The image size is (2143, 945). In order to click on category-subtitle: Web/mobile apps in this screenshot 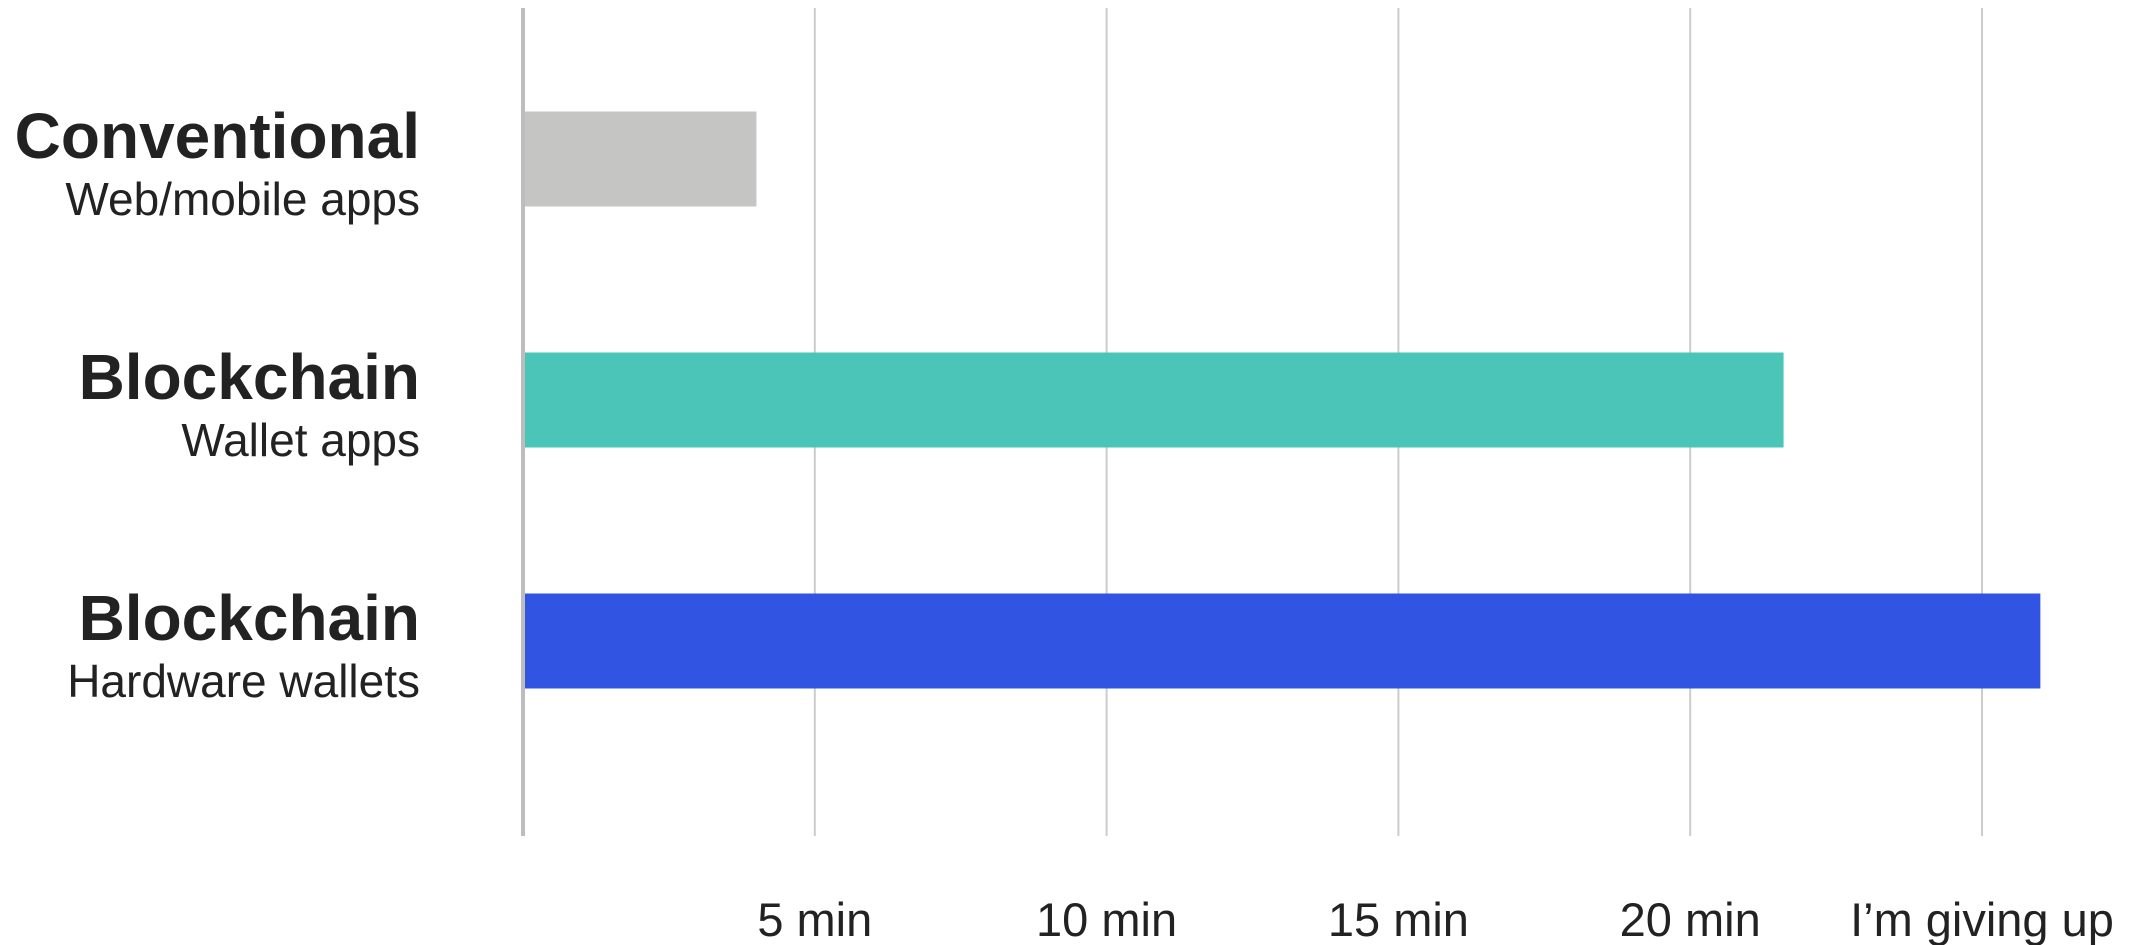, I will do `click(242, 199)`.